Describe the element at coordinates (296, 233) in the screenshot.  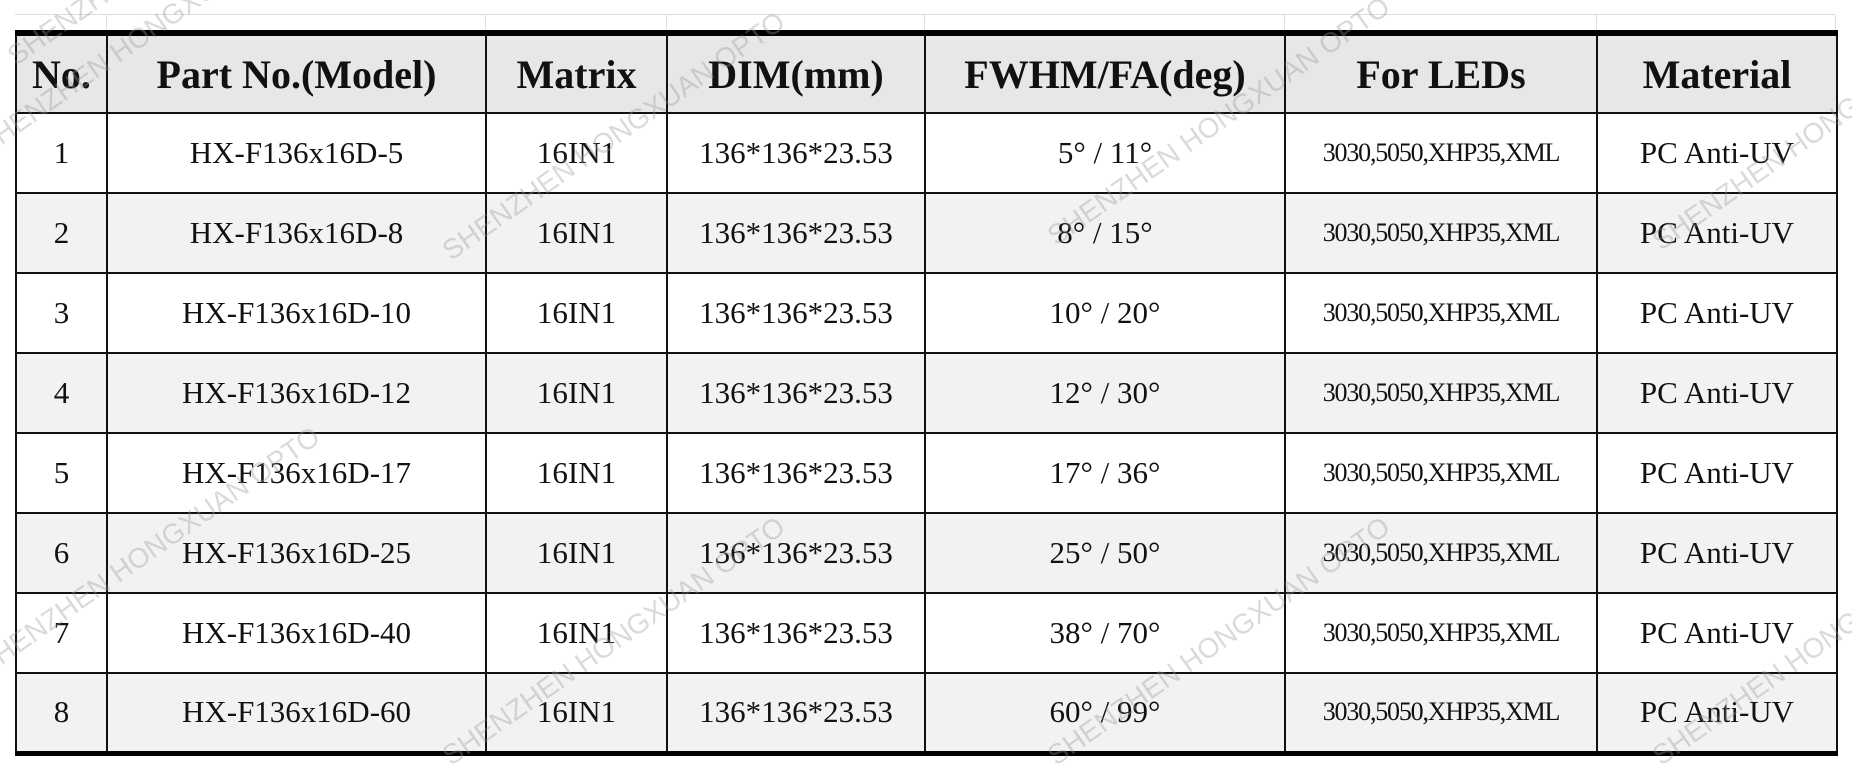
I see `cell-part-no: HX-F136x16D-8` at that location.